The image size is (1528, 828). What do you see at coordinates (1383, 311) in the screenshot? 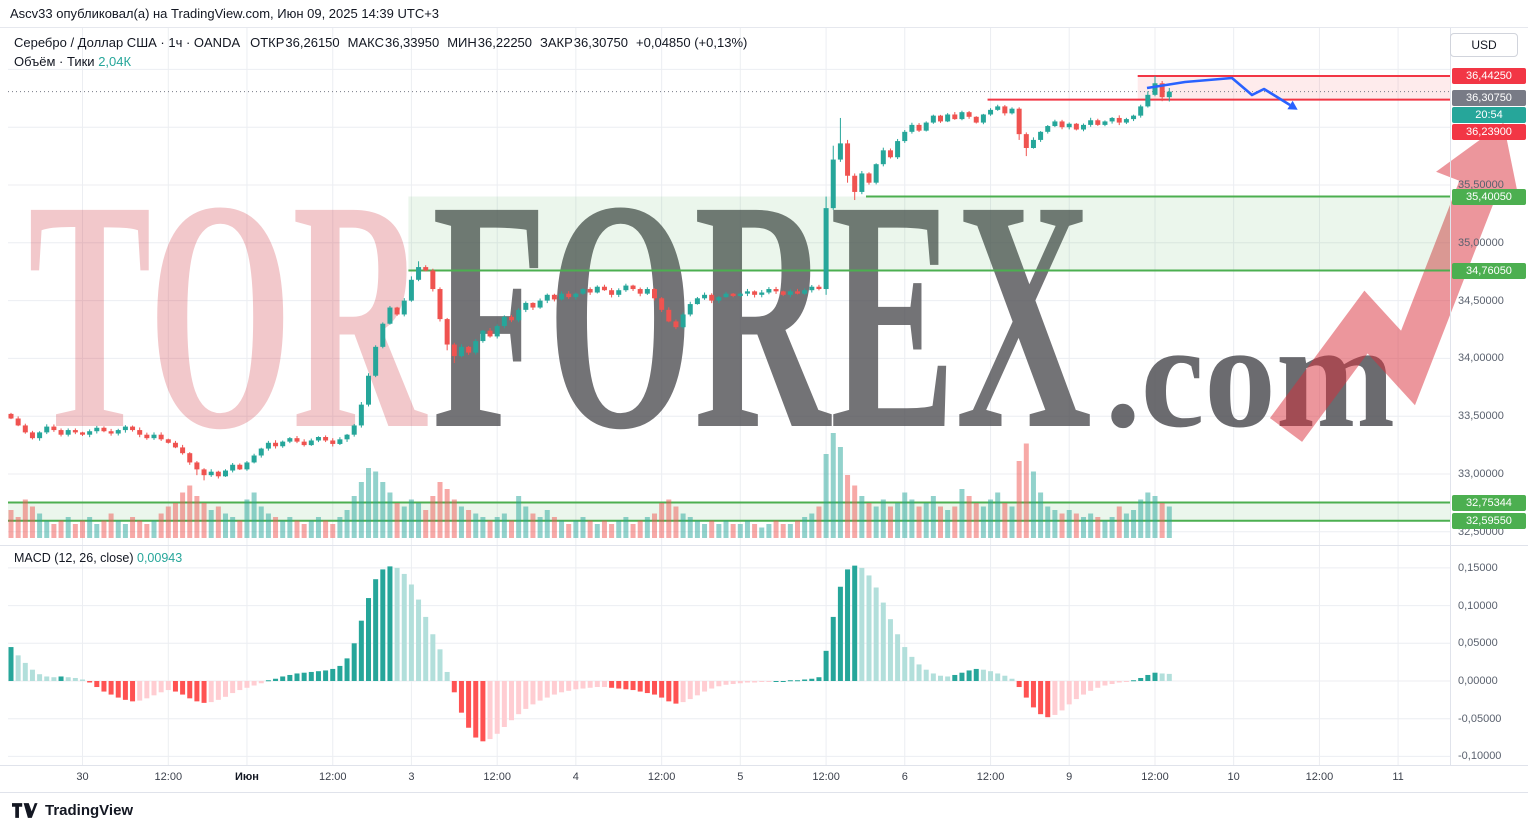
I see `watermark-arrow` at bounding box center [1383, 311].